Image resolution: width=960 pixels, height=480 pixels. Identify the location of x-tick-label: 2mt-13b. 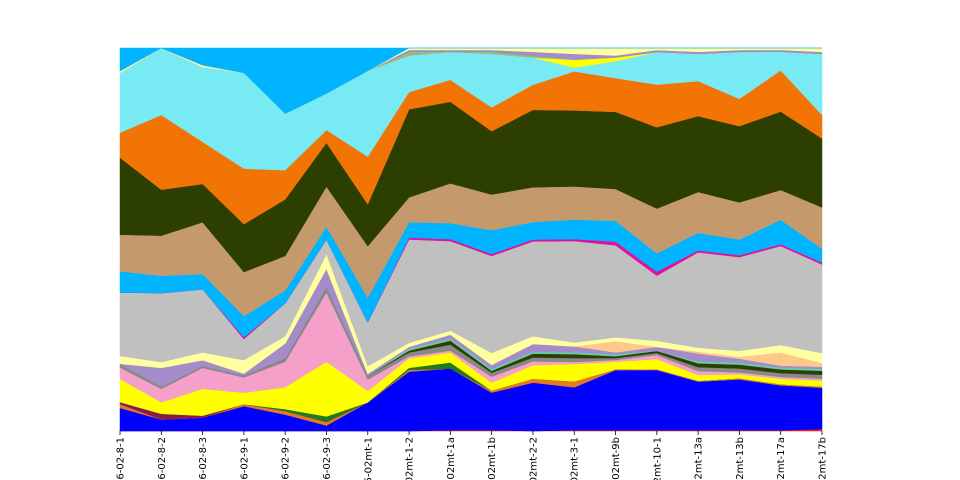
(740, 458).